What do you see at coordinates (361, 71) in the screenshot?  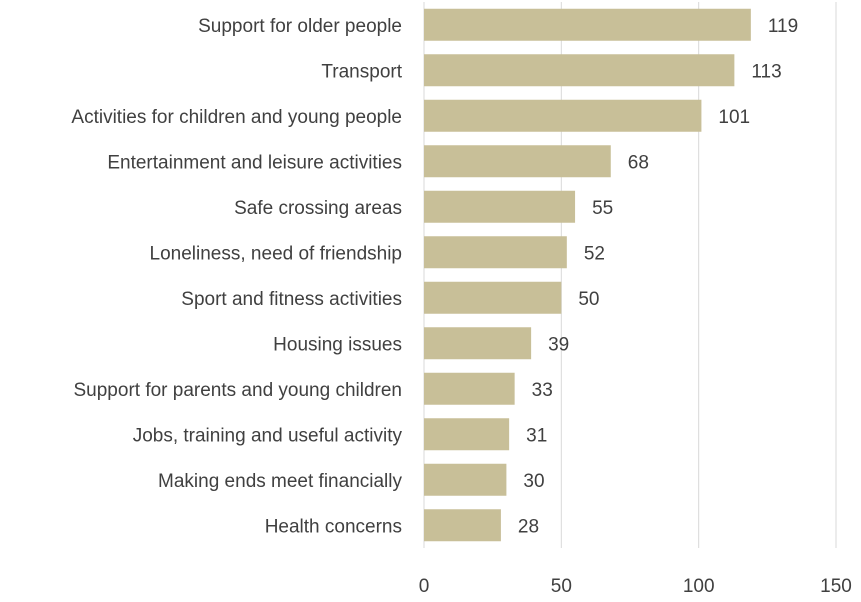 I see `category-label: Transport` at bounding box center [361, 71].